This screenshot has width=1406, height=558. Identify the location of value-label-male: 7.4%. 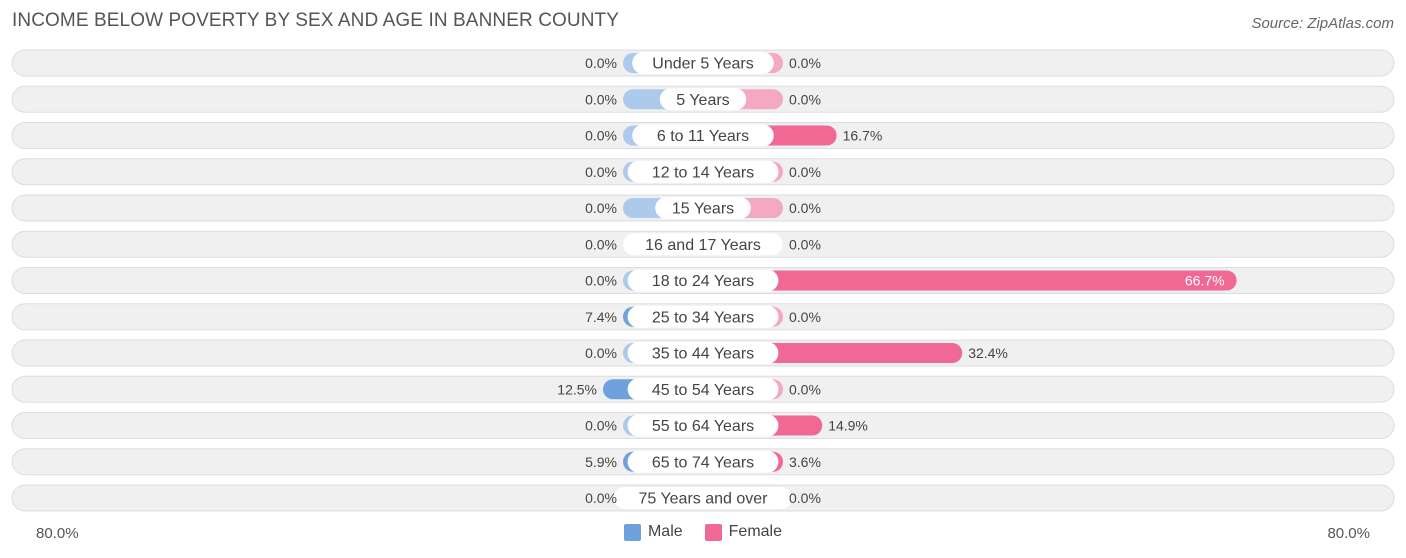
(601, 317).